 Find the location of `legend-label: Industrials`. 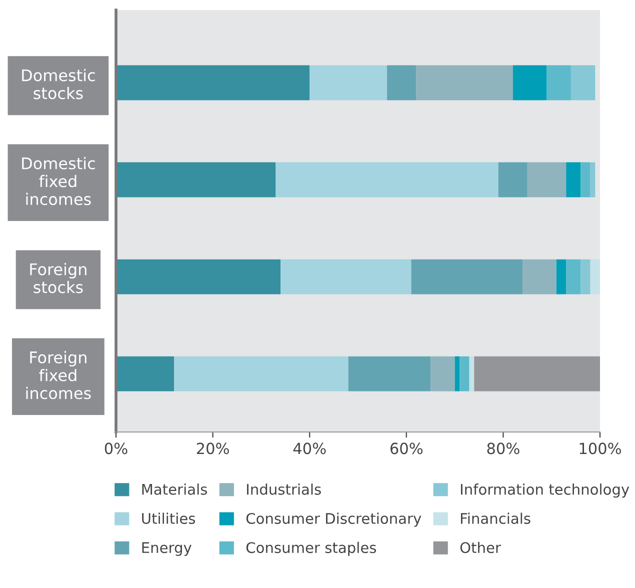

legend-label: Industrials is located at coordinates (284, 489).